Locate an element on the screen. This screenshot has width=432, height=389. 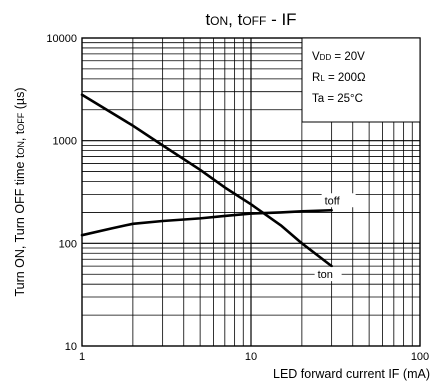
x-tick-label: 1 is located at coordinates (82, 357).